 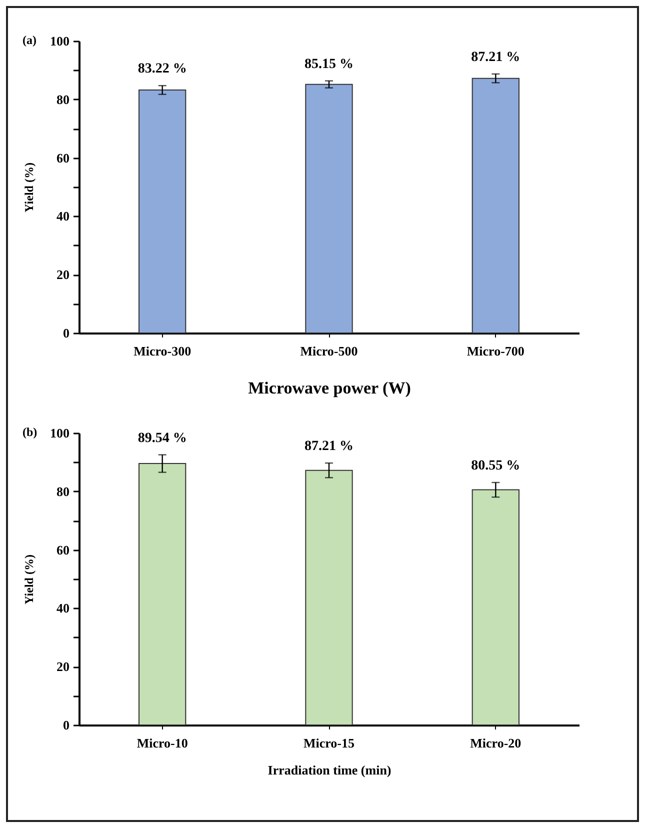 I want to click on data-label: 80.55 %, so click(x=495, y=466).